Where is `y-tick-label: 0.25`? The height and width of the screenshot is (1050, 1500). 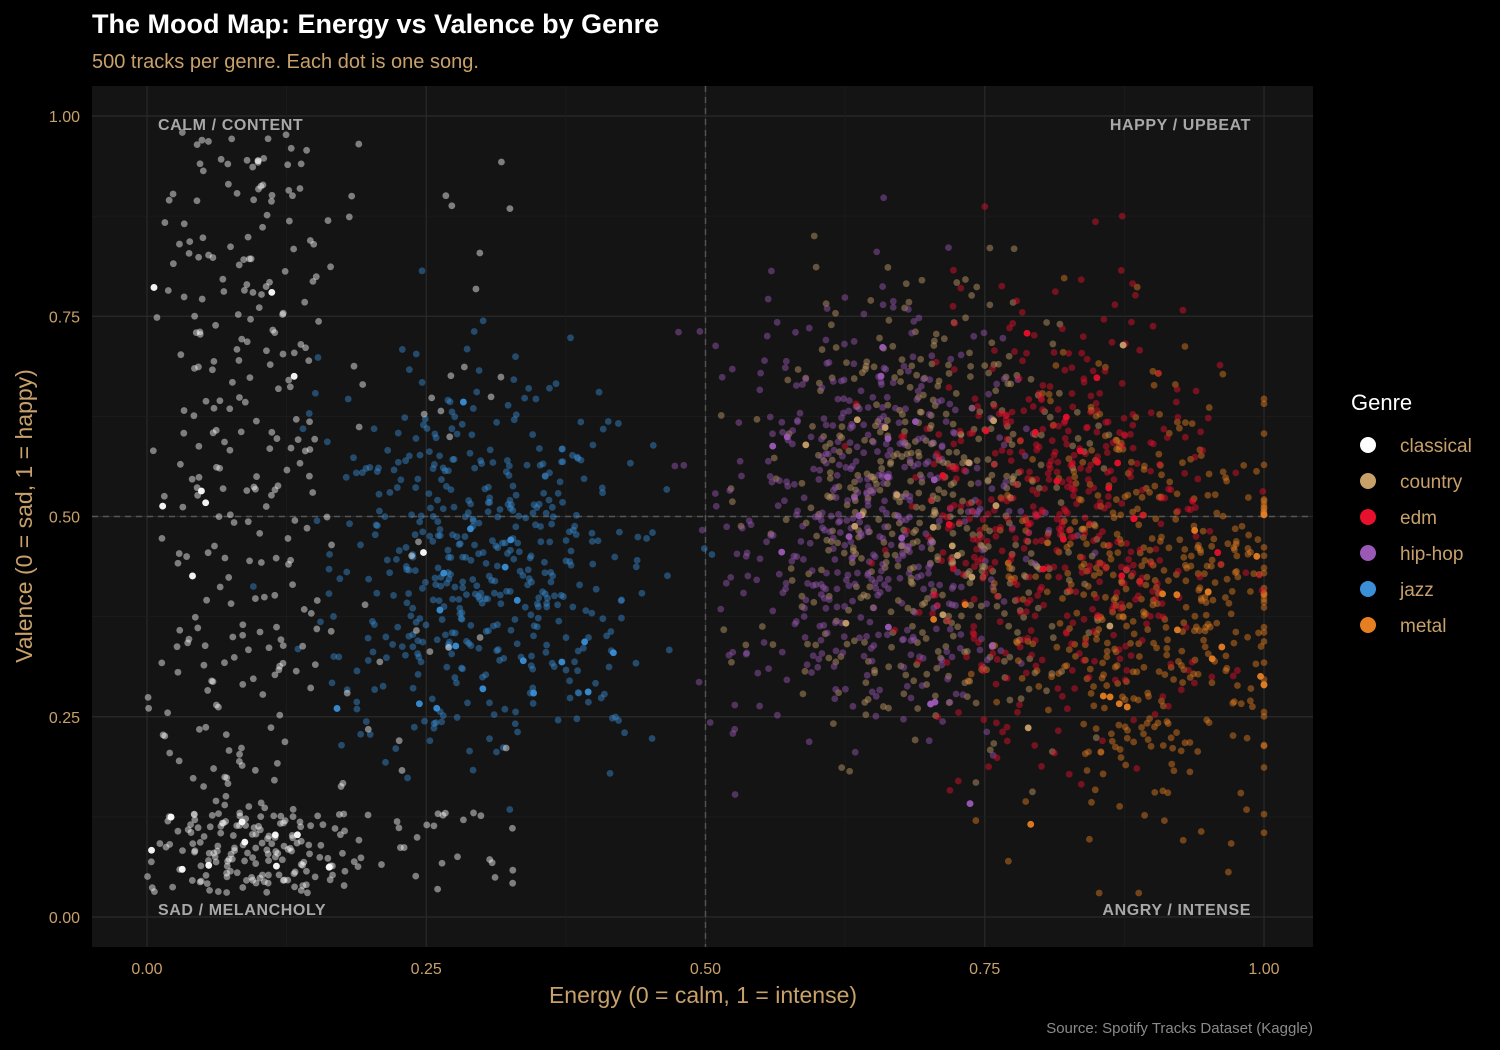 y-tick-label: 0.25 is located at coordinates (64, 718).